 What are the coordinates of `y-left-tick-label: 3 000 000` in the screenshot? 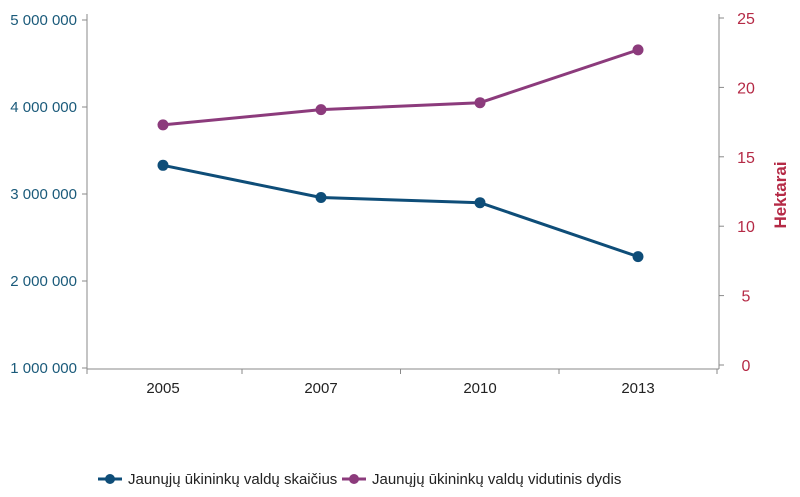 It's located at (43, 194).